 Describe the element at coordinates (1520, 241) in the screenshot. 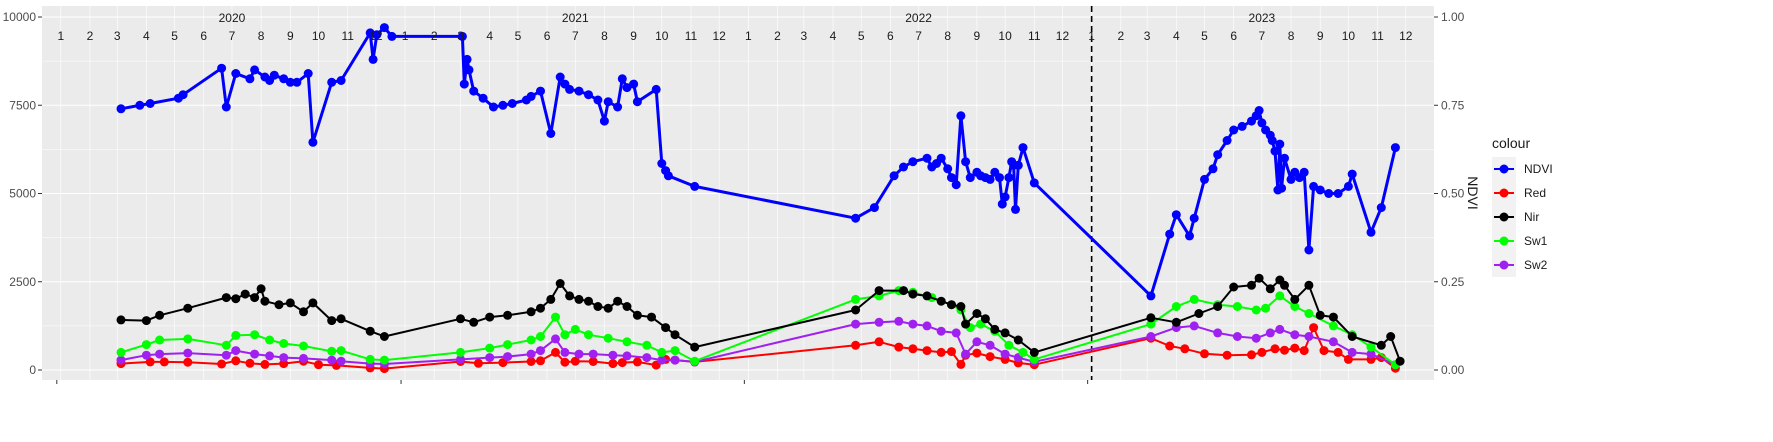

I see `legend-item-sw1: Sw1` at that location.